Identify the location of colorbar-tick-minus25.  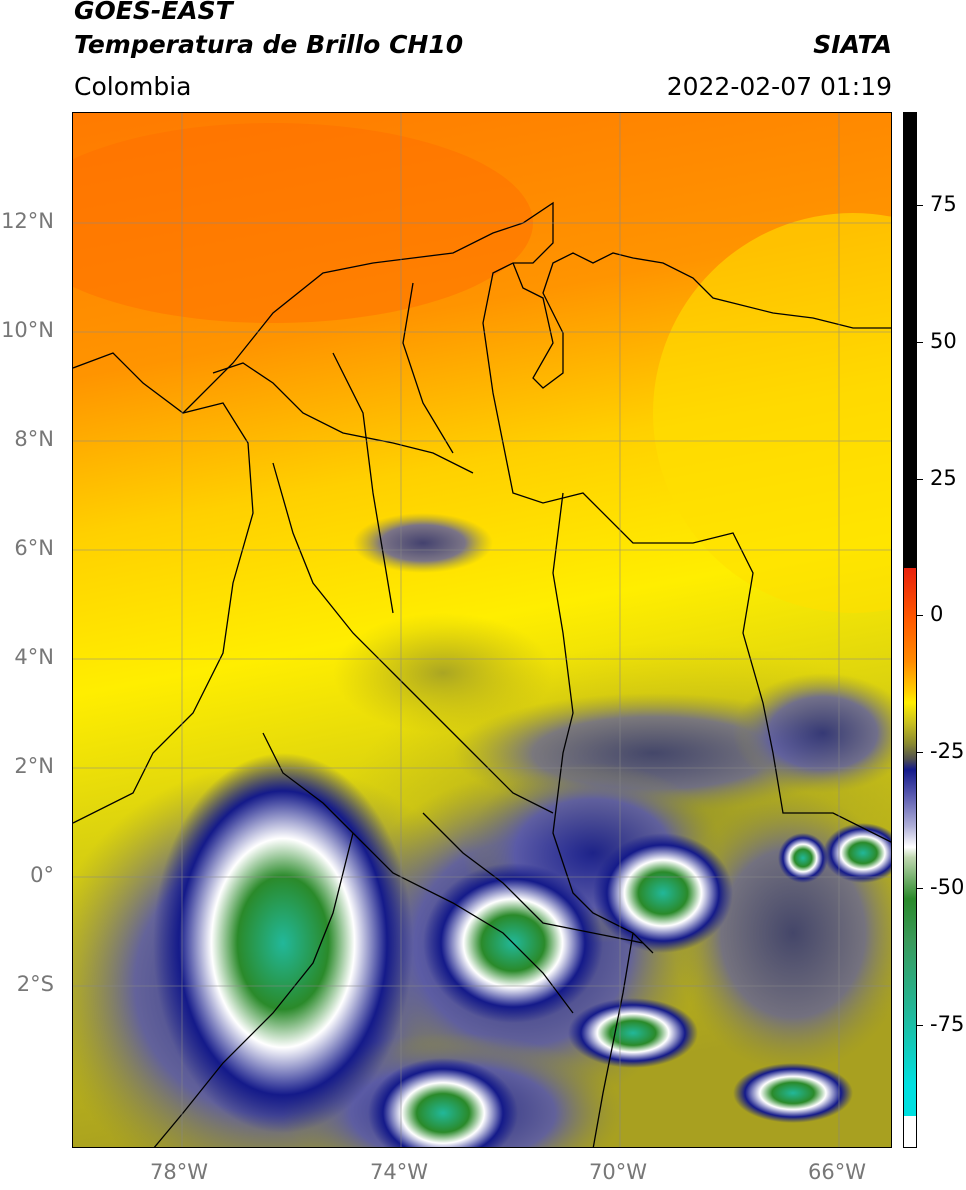
(920, 752).